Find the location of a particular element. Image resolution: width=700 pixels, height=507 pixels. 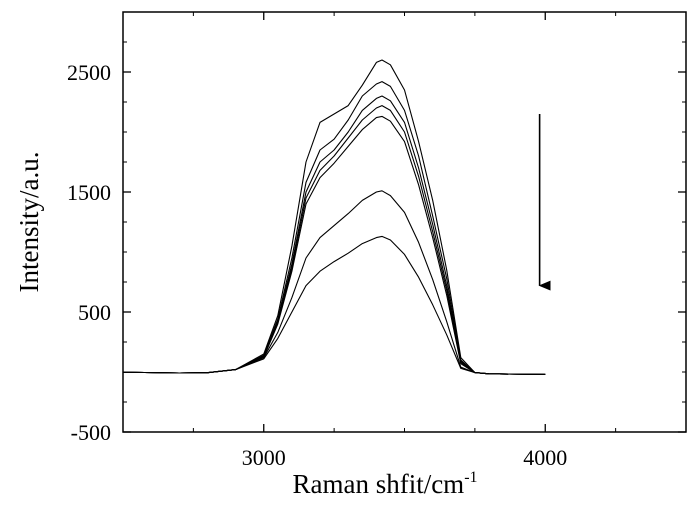

y-axis-title: Intensity/a.u. is located at coordinates (29, 222).